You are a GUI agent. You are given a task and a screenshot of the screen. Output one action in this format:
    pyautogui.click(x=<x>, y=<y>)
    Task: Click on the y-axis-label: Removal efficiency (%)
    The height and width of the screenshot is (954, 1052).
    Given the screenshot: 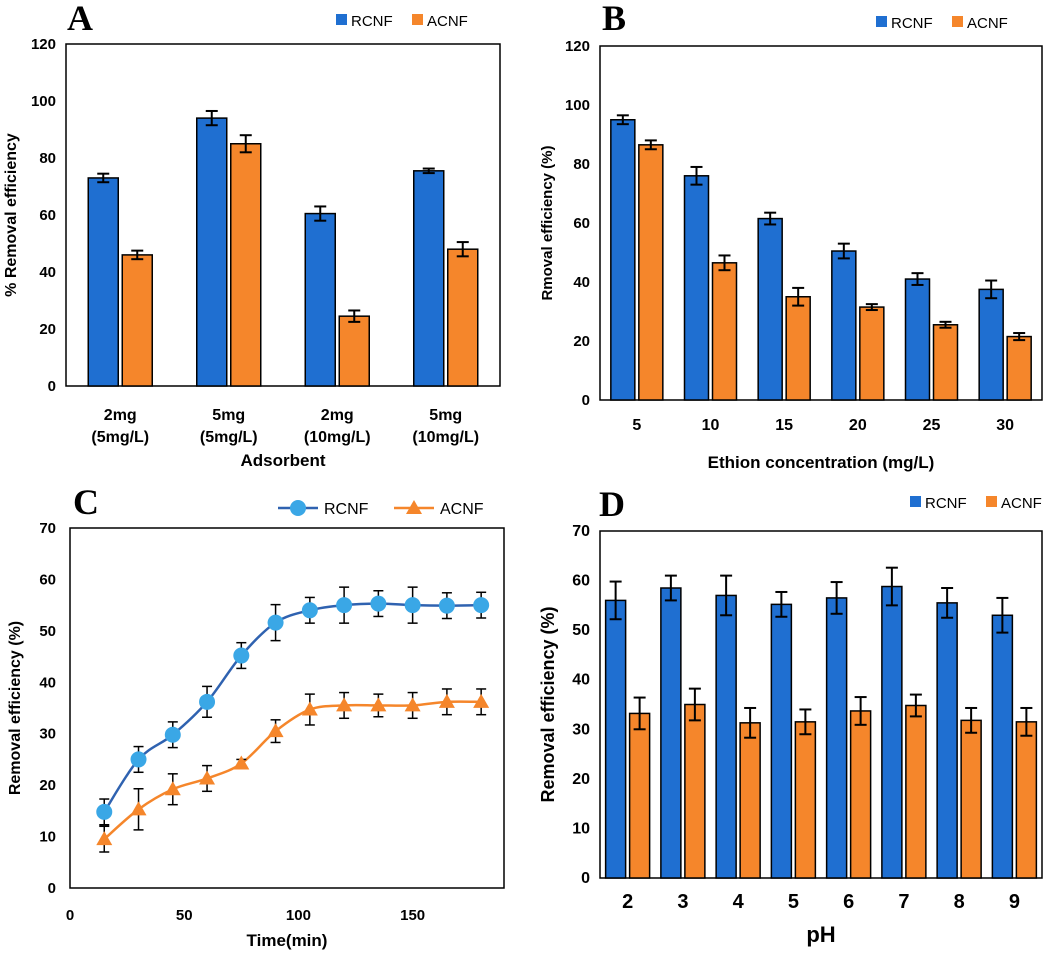 What is the action you would take?
    pyautogui.click(x=15, y=708)
    